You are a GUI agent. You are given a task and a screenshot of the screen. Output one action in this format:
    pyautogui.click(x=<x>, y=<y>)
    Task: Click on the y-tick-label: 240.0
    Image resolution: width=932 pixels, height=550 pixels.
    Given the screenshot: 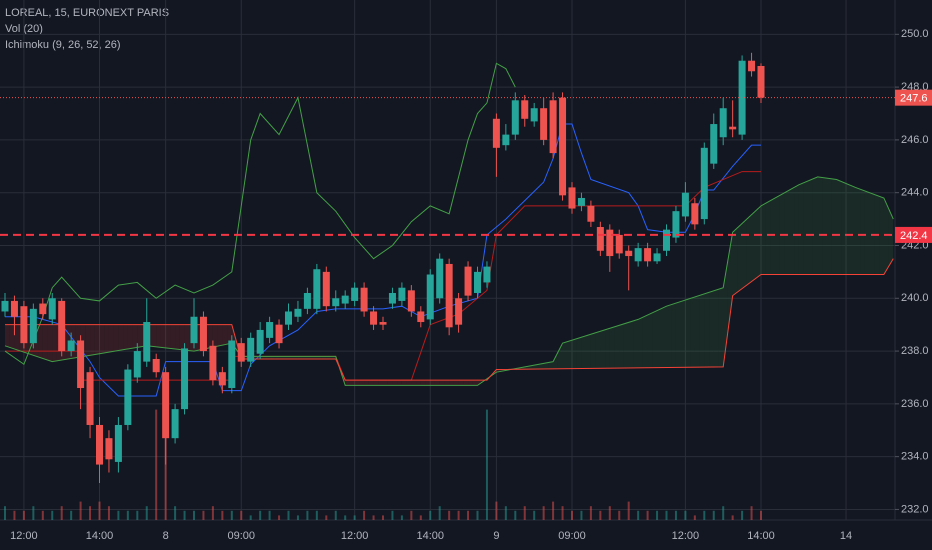 What is the action you would take?
    pyautogui.click(x=915, y=298)
    